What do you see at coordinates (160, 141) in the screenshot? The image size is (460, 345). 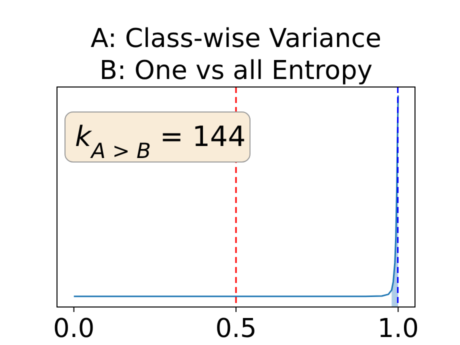 I see `annotation: k$_{A > B}$ = 144` at bounding box center [160, 141].